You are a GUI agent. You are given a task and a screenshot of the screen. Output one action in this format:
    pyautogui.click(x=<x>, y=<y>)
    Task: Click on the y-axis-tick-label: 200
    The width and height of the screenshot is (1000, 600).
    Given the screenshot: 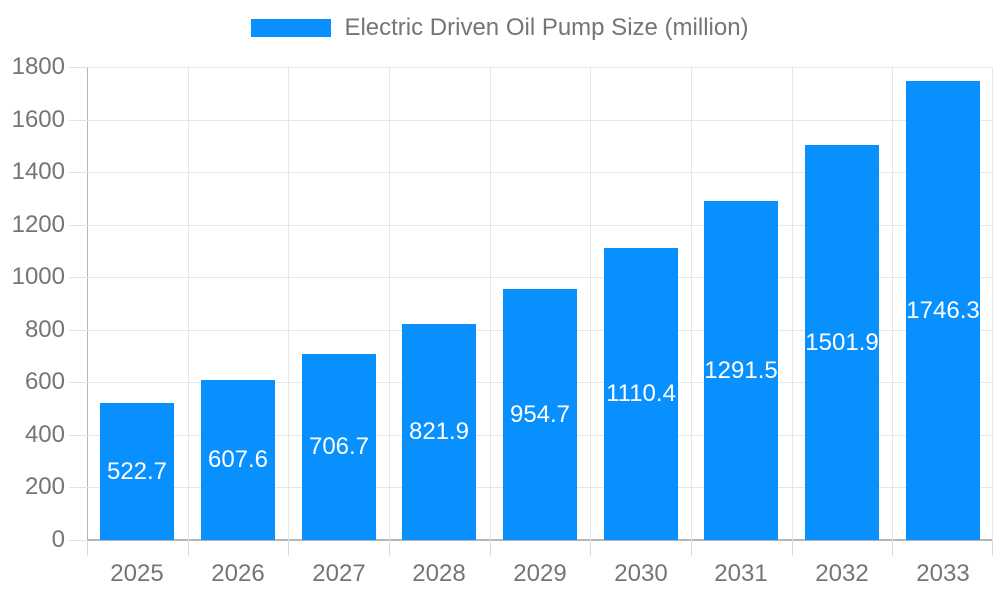 What is the action you would take?
    pyautogui.click(x=44, y=486)
    